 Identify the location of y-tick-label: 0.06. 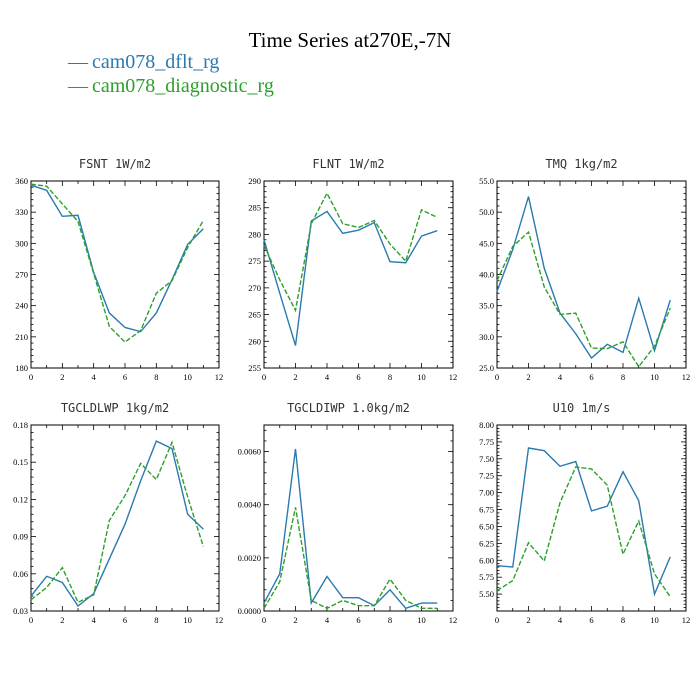
(20, 574).